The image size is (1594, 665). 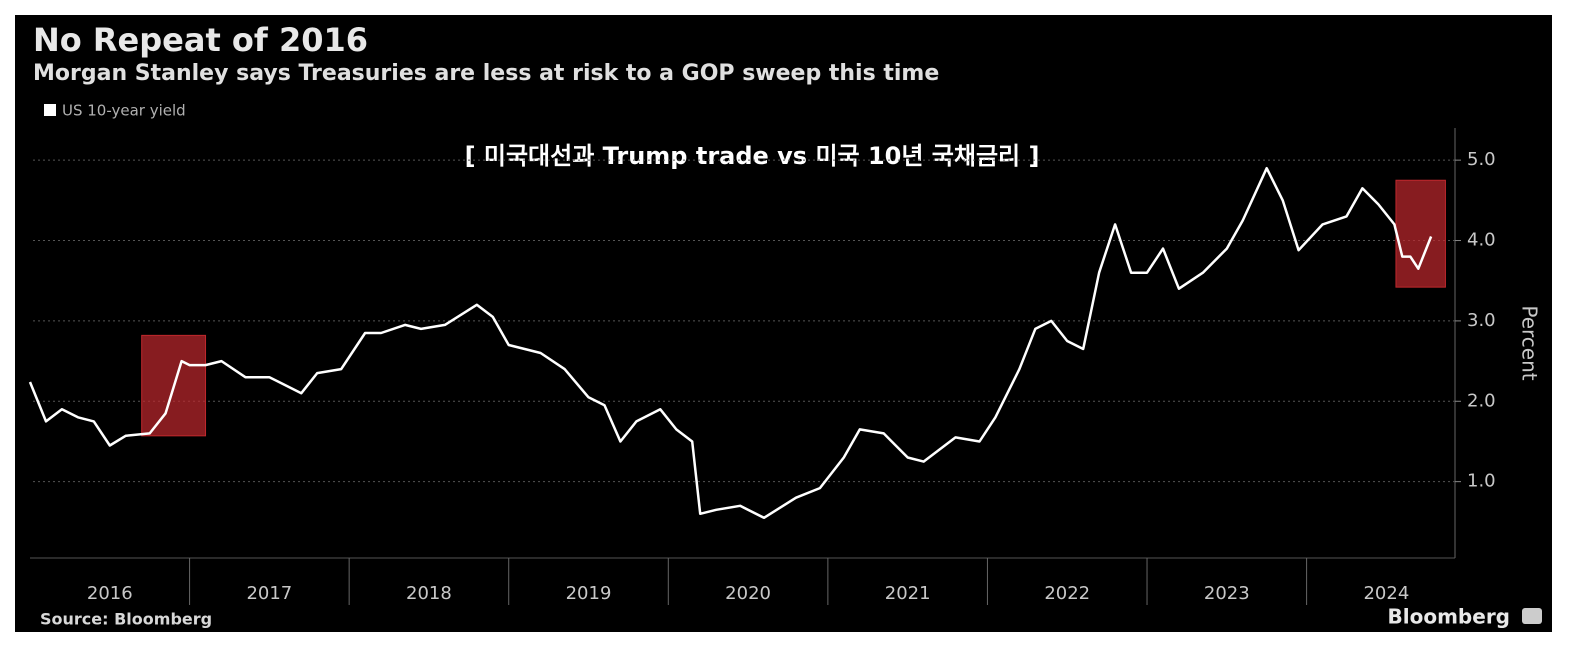 I want to click on legend-label: US 10-year yield, so click(x=124, y=111).